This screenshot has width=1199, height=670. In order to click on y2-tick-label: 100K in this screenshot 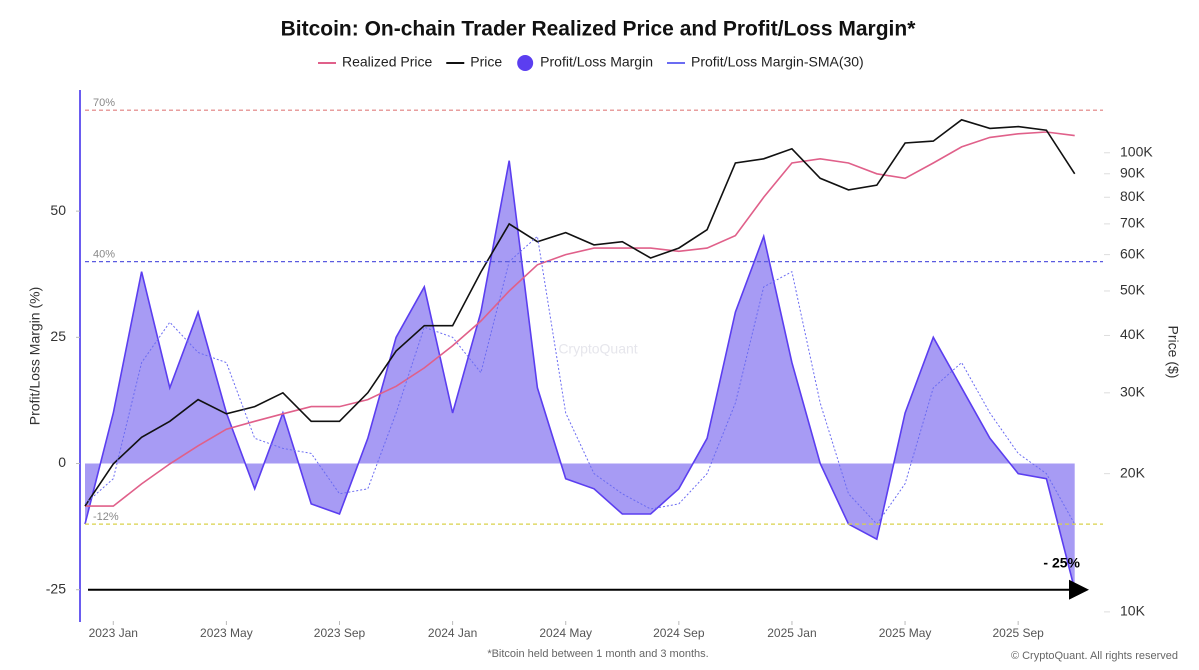, I will do `click(1136, 151)`.